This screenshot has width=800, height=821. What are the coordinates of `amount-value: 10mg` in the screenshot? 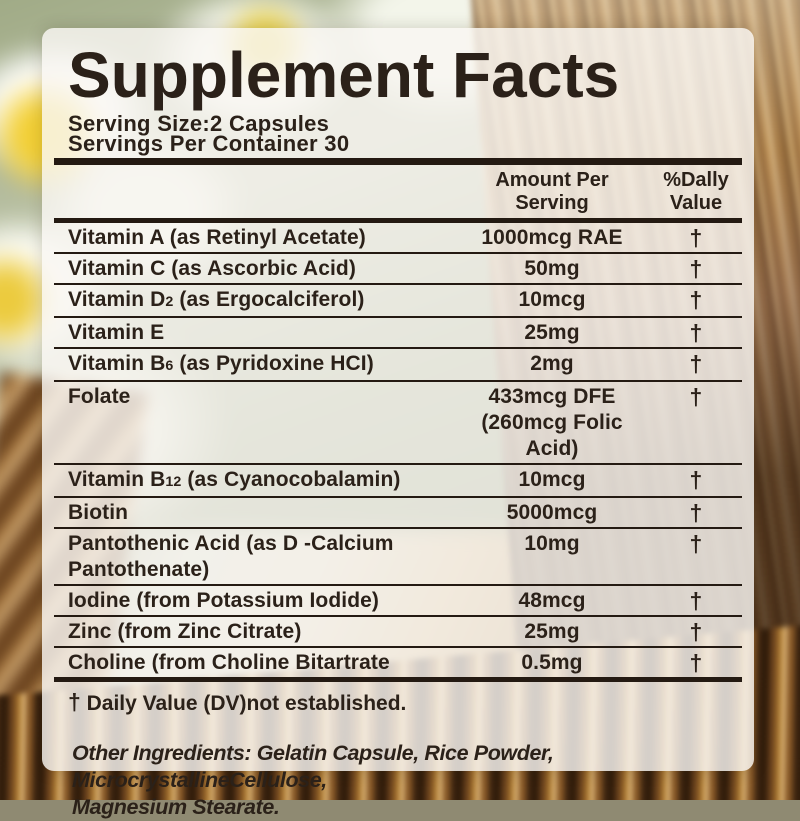 It's located at (552, 543).